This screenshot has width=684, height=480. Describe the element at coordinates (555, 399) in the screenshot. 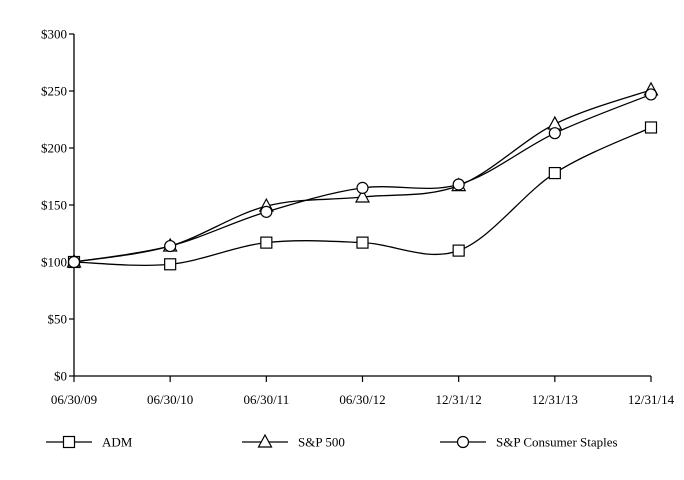

I see `x-tick-label: 12/31/13` at that location.